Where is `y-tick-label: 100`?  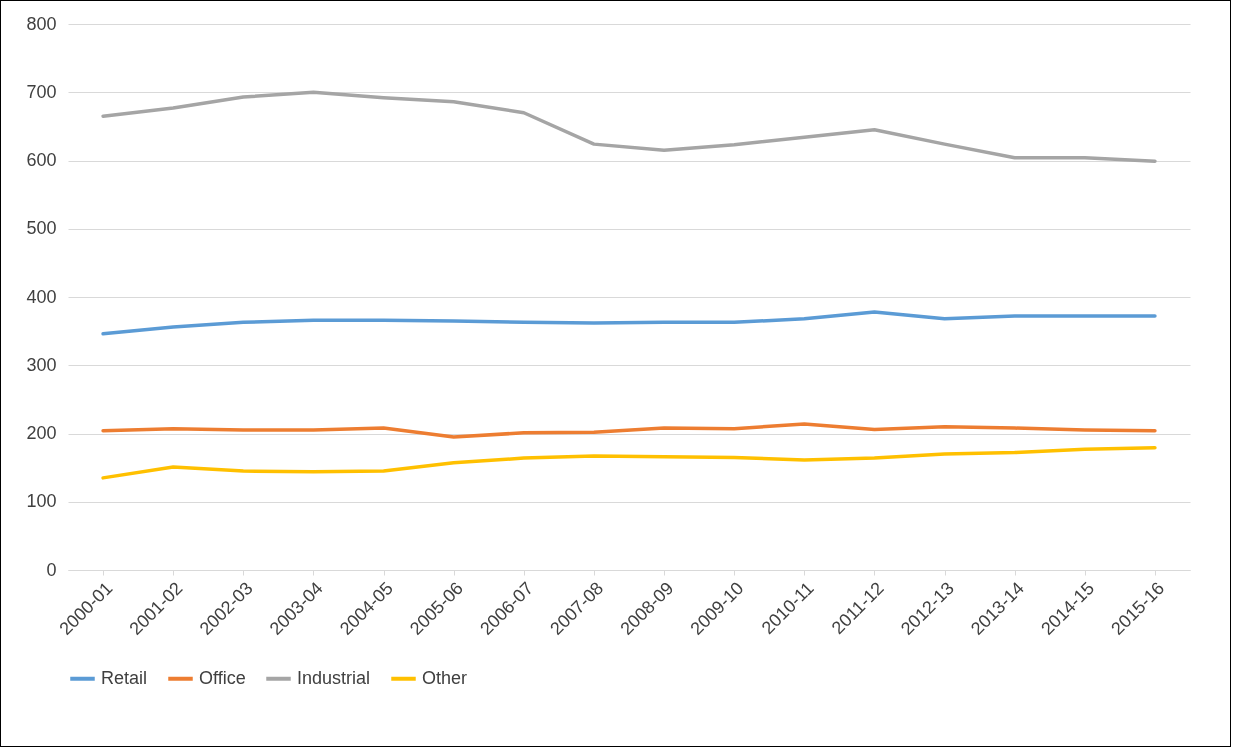
y-tick-label: 100 is located at coordinates (41, 501).